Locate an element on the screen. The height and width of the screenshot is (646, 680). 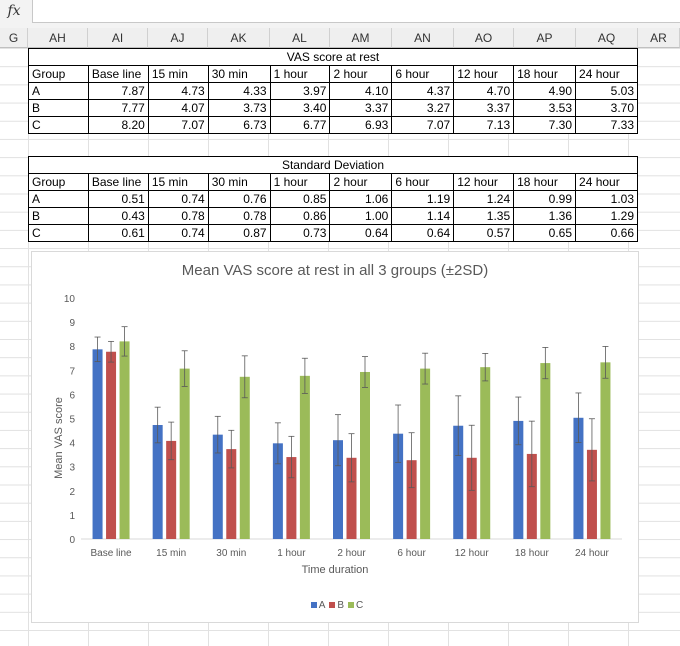
table-caption: VAS score at rest is located at coordinates (333, 57).